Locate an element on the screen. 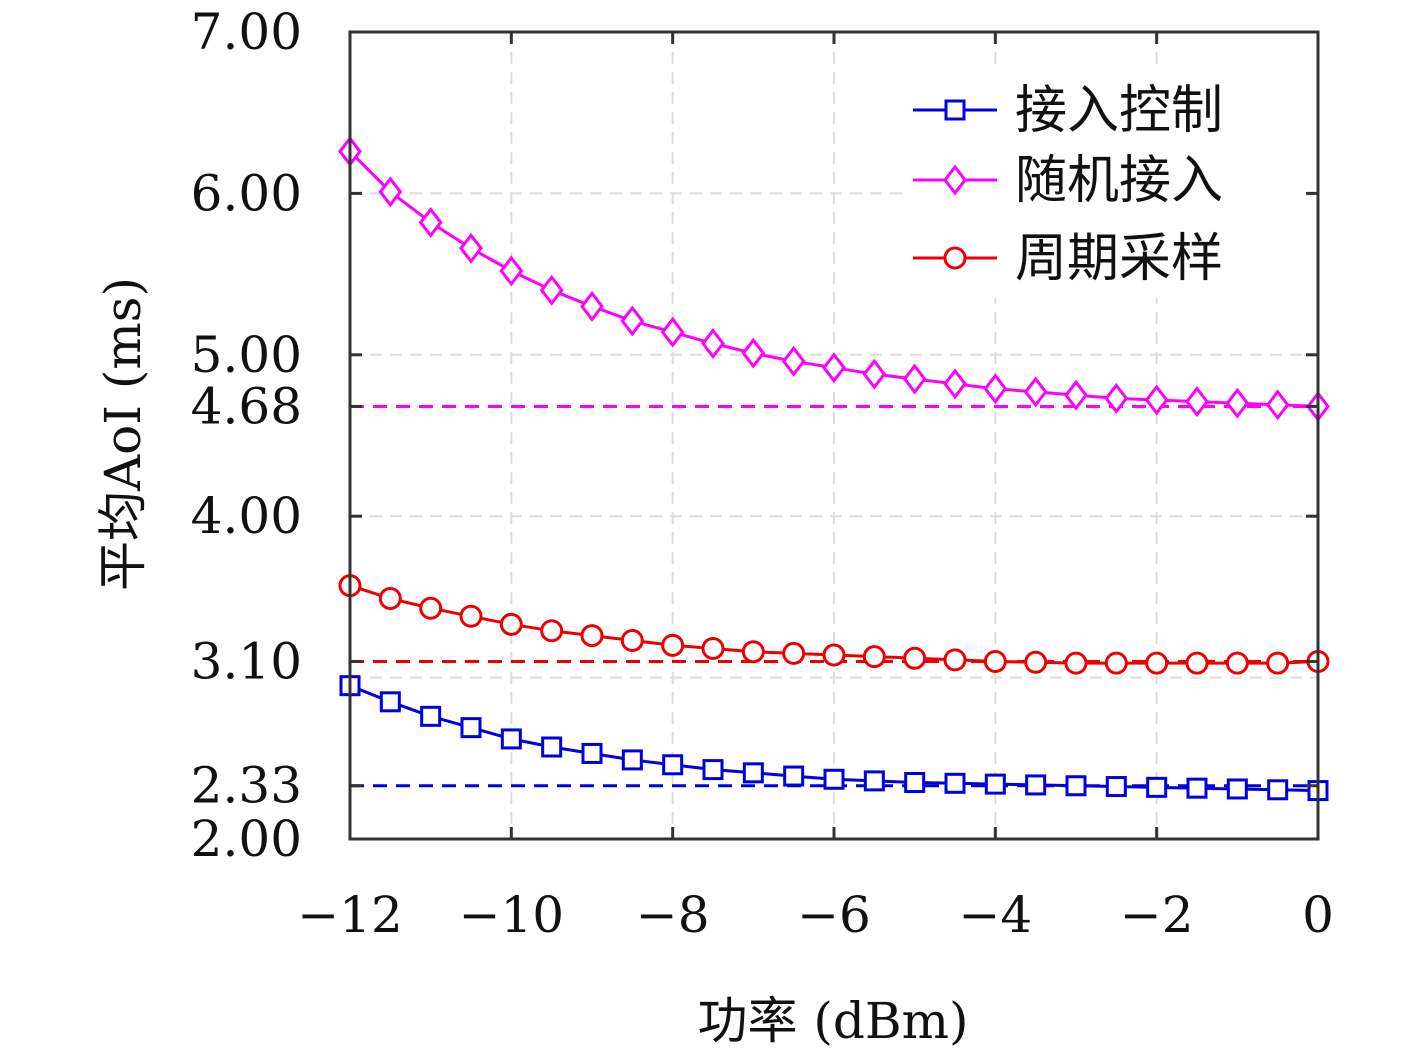 This screenshot has height=1063, width=1417. legend-label-random-access: 随机接入 is located at coordinates (1119, 181).